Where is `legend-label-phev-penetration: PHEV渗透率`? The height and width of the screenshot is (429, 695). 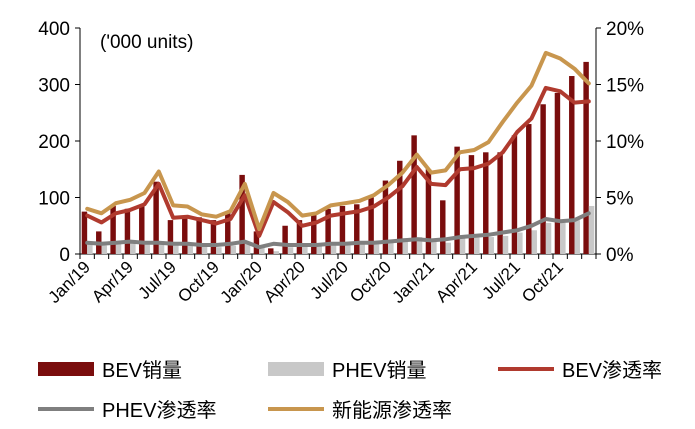 legend-label-phev-penetration: PHEV渗透率 is located at coordinates (159, 411).